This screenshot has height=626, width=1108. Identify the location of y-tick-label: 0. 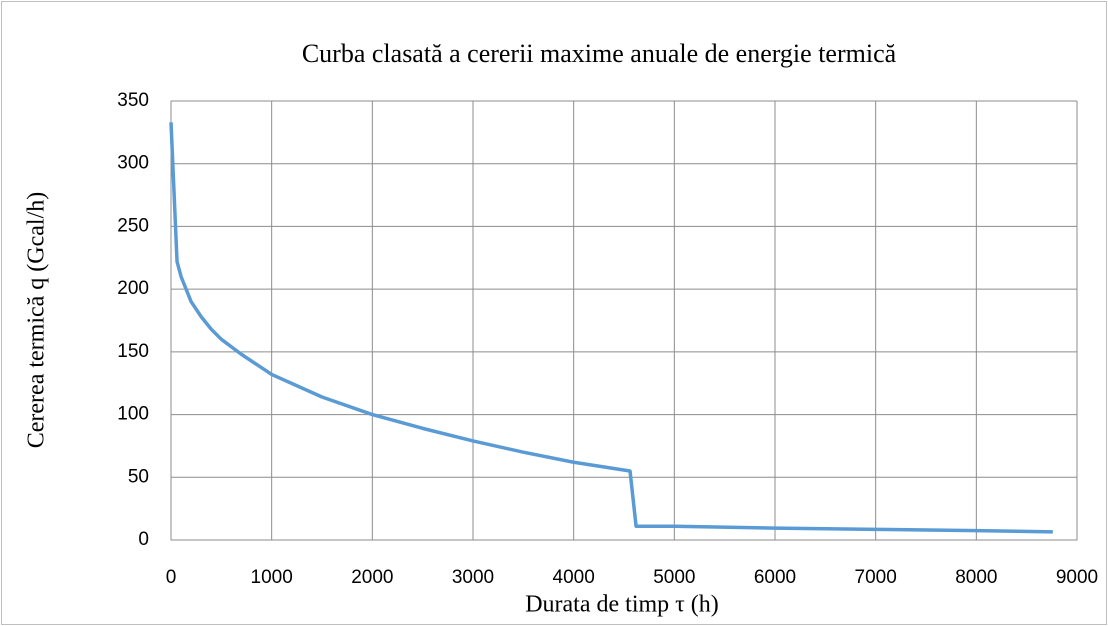
(143, 539).